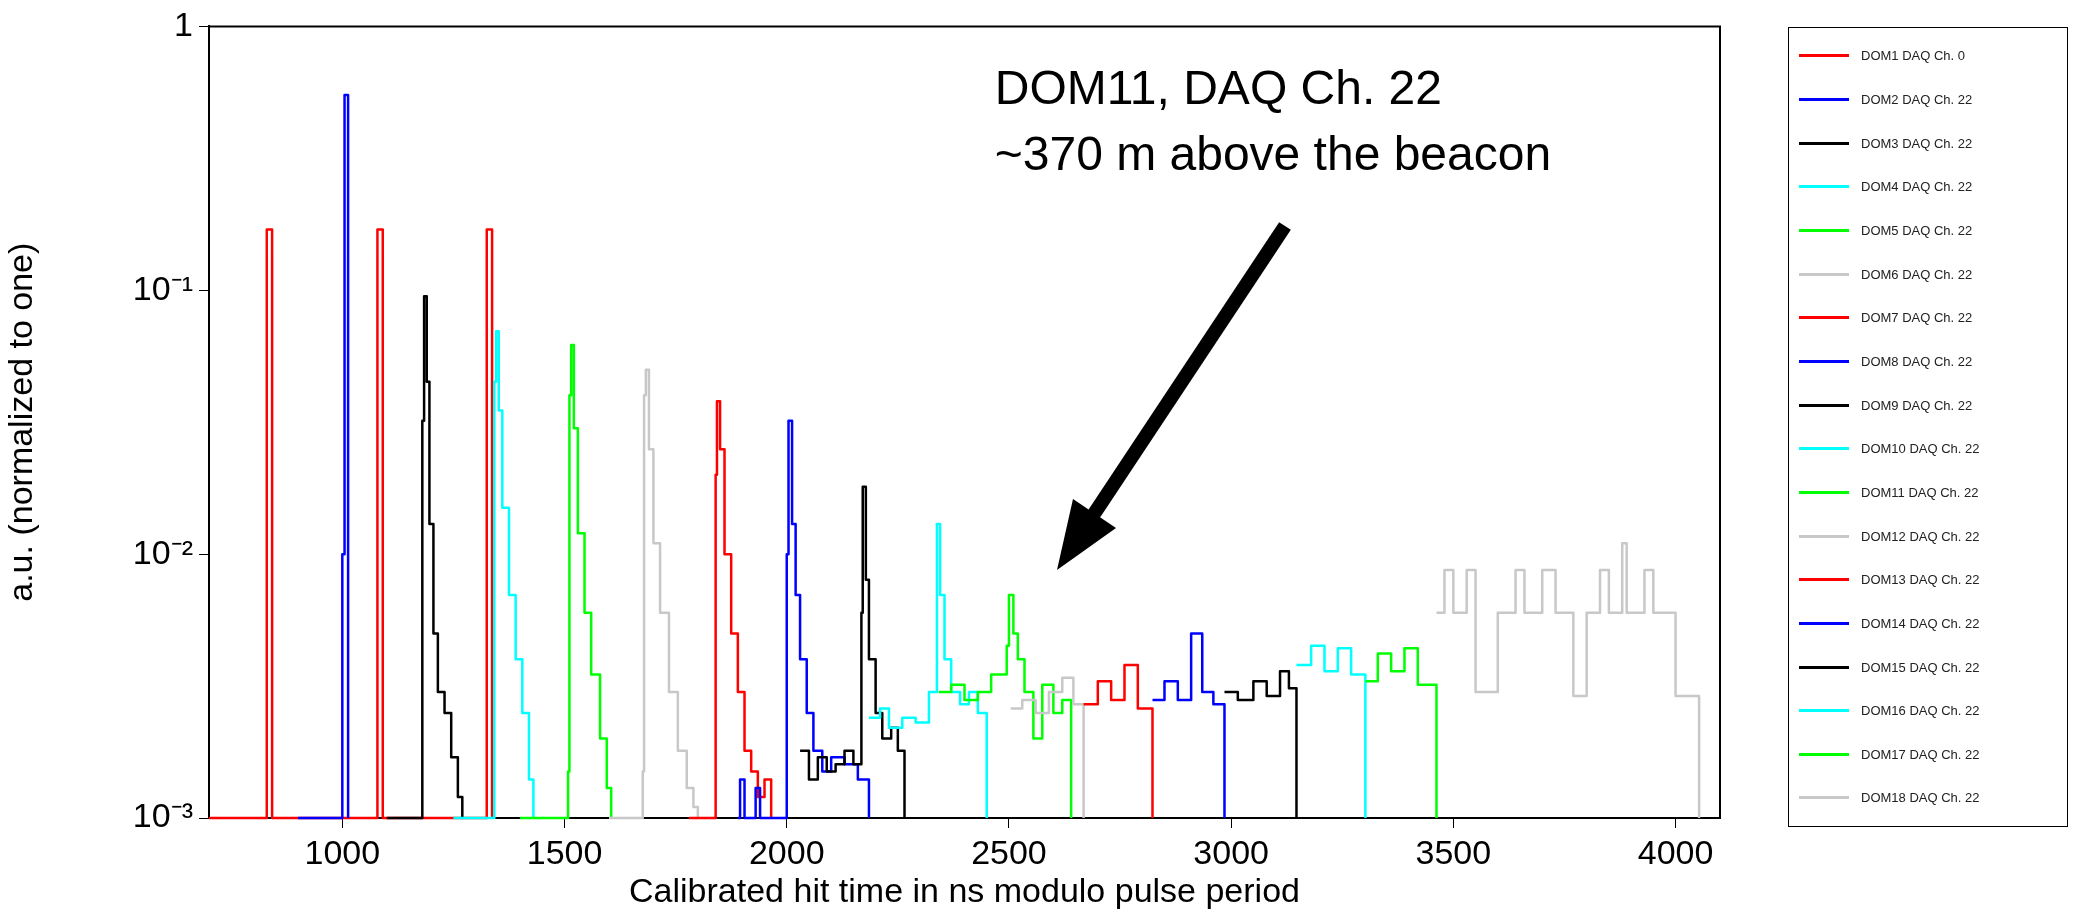  Describe the element at coordinates (1917, 143) in the screenshot. I see `legend-label: DOM3 DAQ Ch. 22` at that location.